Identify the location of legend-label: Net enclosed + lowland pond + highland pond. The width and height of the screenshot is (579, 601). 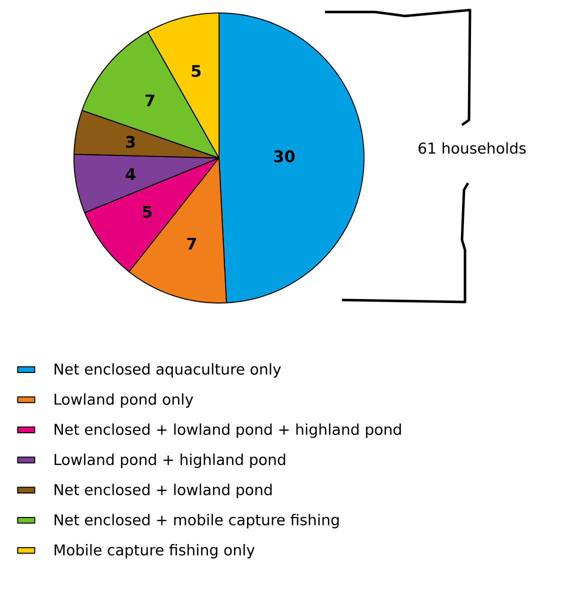
(227, 430).